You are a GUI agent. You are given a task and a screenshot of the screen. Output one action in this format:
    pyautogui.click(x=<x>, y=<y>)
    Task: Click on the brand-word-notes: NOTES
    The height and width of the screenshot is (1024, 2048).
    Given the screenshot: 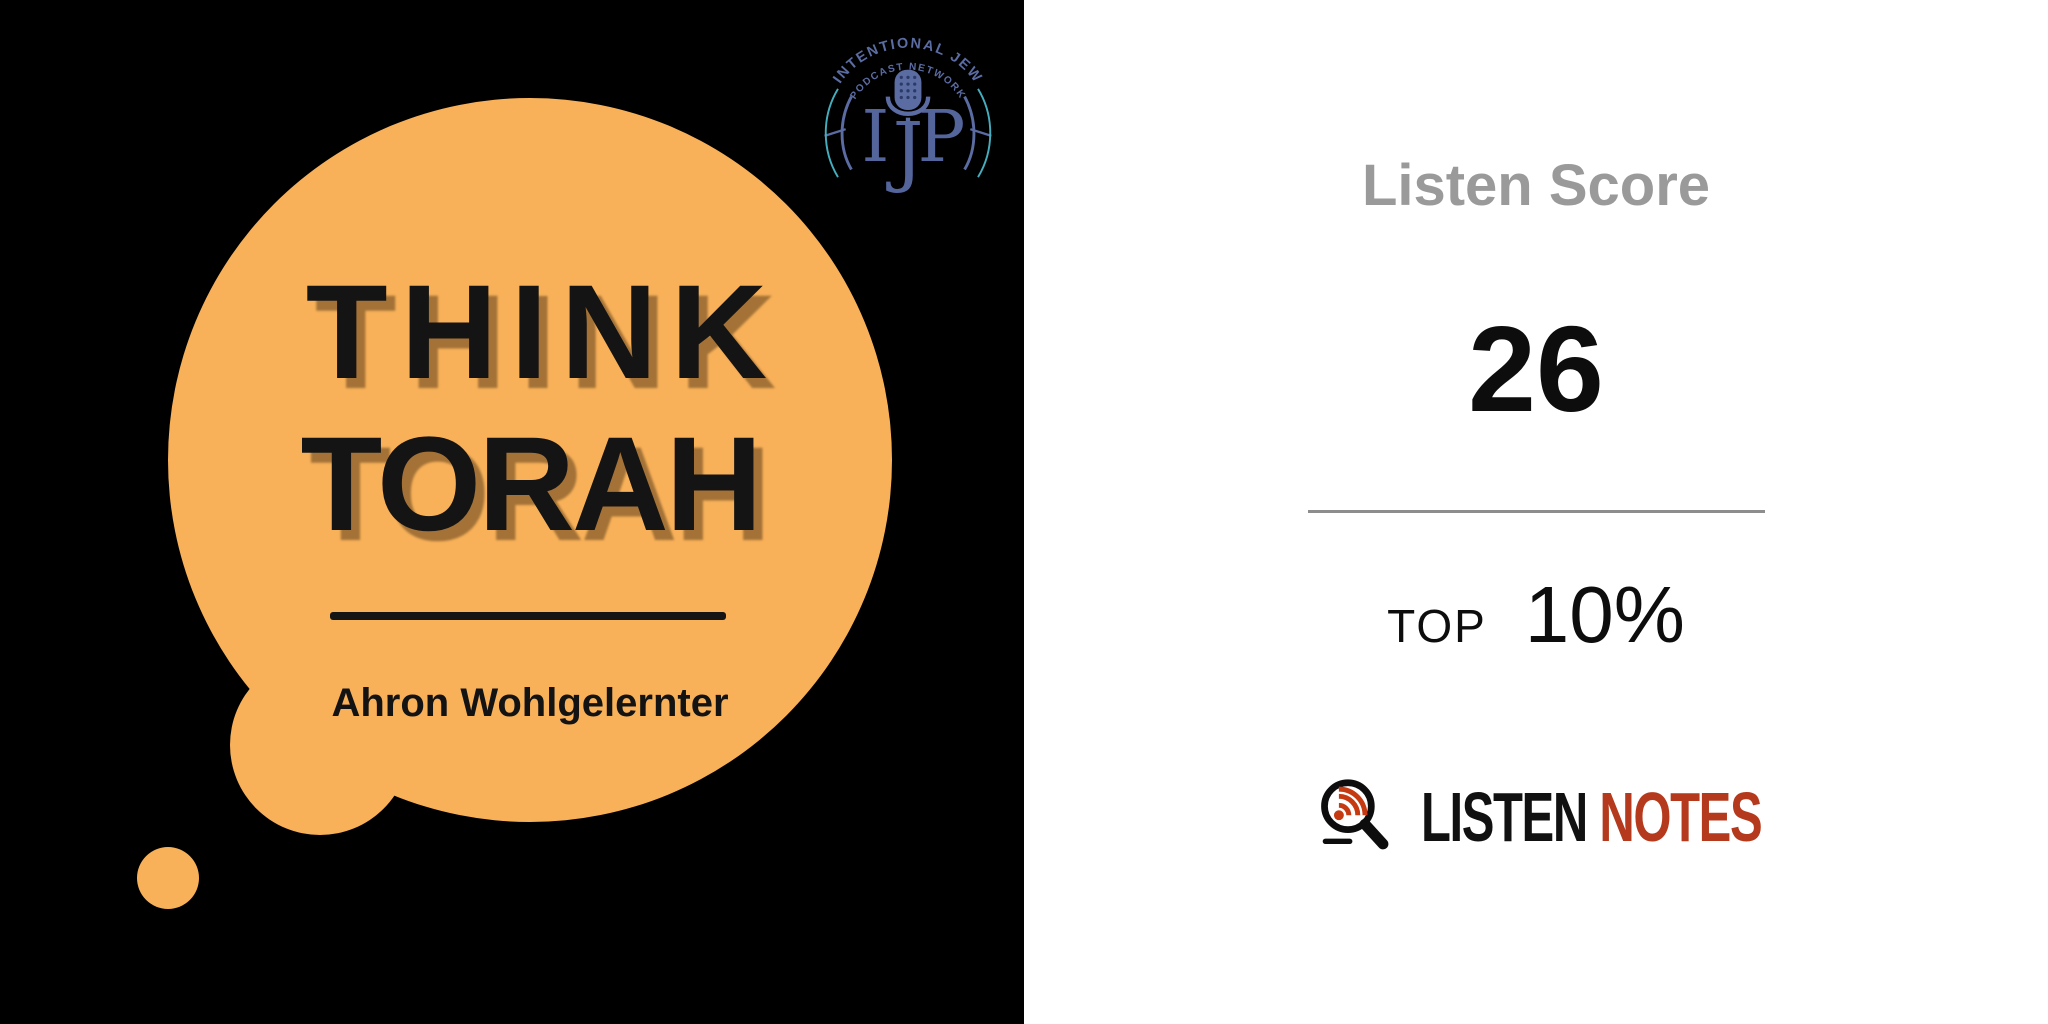 What is the action you would take?
    pyautogui.click(x=1680, y=817)
    